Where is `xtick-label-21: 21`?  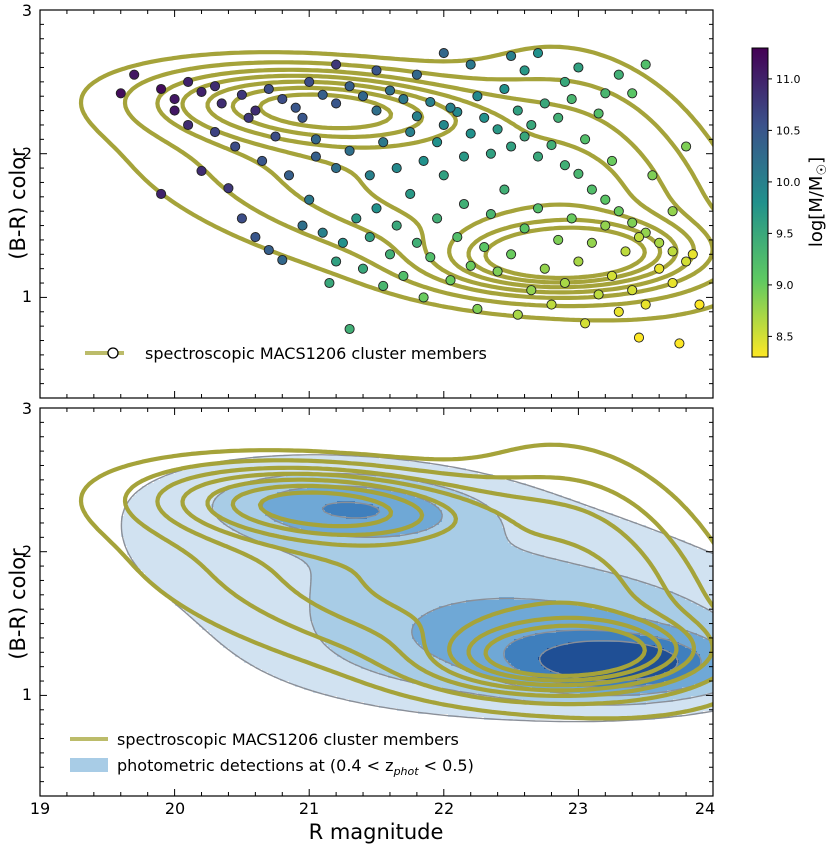
xtick-label-21: 21 is located at coordinates (309, 808).